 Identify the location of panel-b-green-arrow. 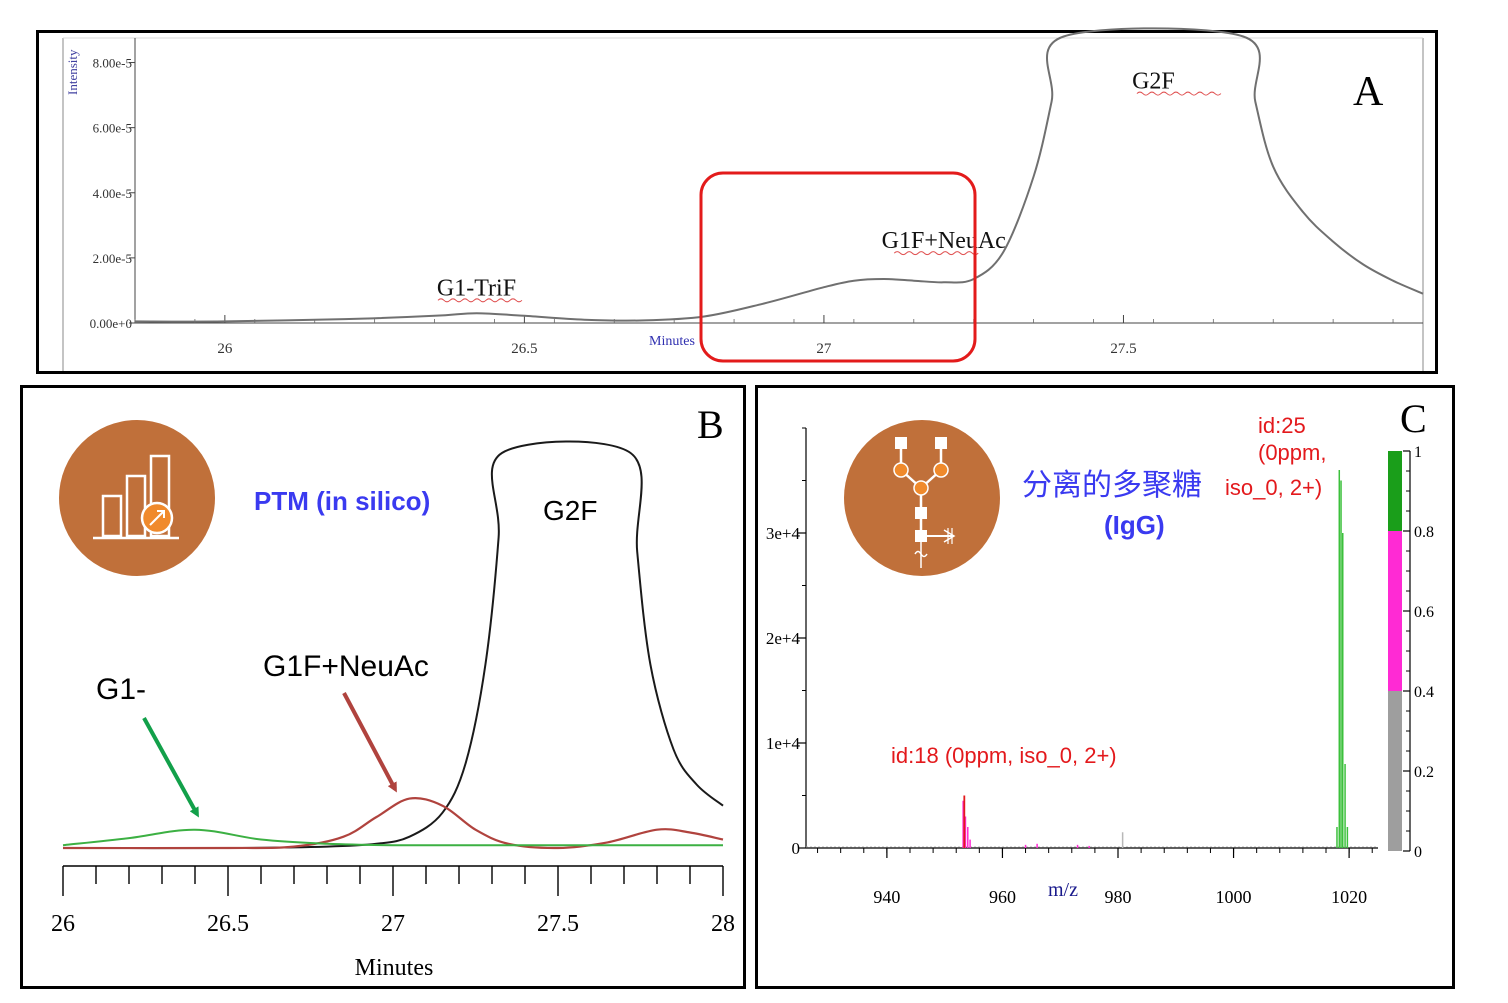
(170, 767).